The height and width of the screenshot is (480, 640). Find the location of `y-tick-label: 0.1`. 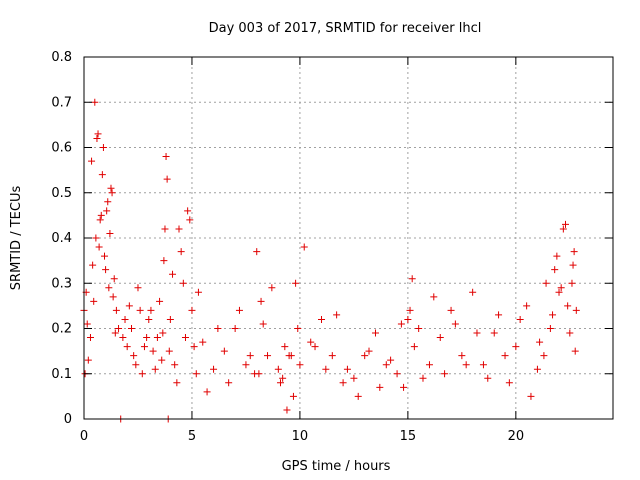

y-tick-label: 0.1 is located at coordinates (61, 374).